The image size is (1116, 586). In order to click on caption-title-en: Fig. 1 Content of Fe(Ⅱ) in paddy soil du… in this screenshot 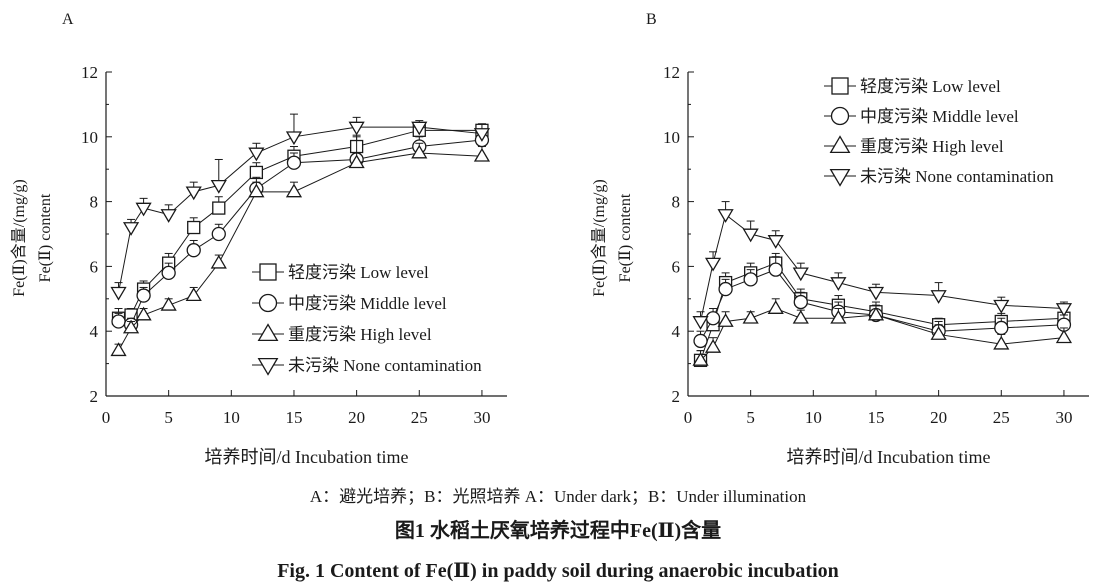, I will do `click(558, 571)`.